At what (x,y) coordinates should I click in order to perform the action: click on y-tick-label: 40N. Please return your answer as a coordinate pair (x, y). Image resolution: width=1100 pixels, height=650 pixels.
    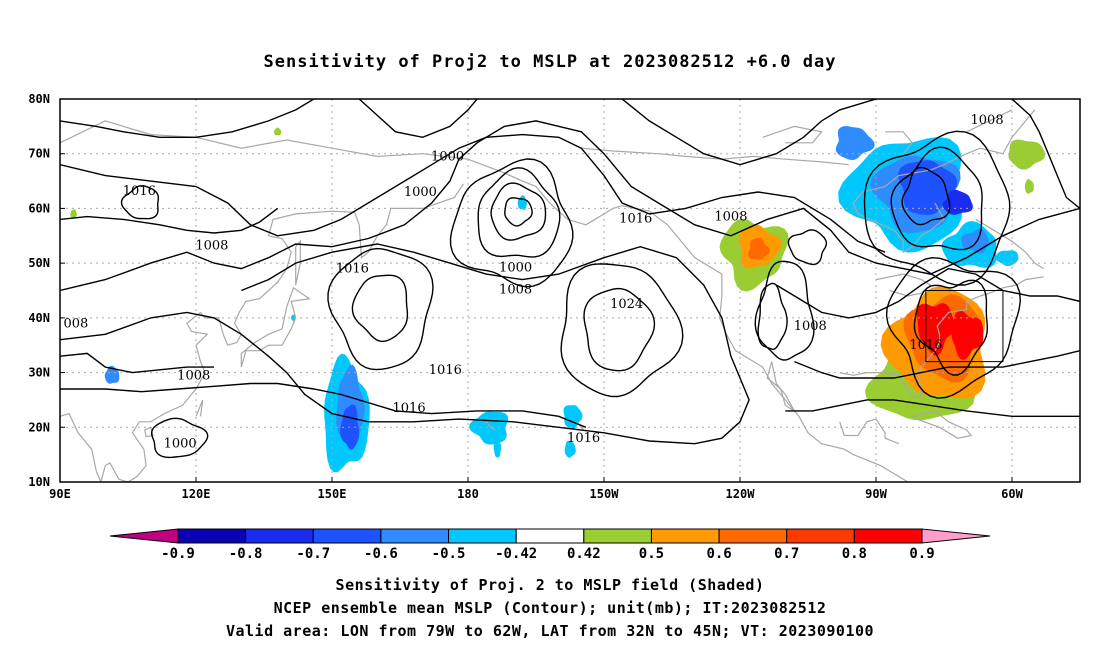
    Looking at the image, I should click on (39, 318).